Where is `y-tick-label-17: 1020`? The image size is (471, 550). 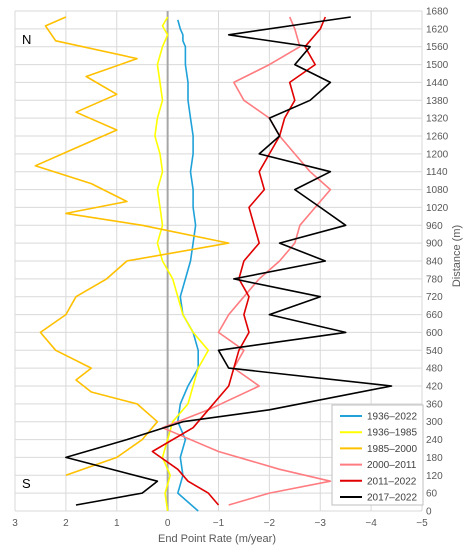
y-tick-label-17: 1020 is located at coordinates (437, 208).